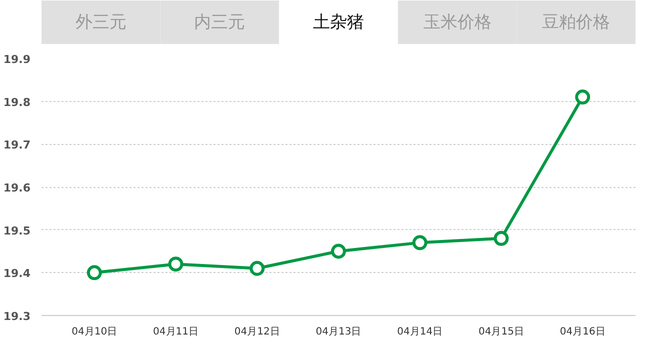 The height and width of the screenshot is (340, 655). Describe the element at coordinates (257, 332) in the screenshot. I see `x-tick-label: 04月12日` at that location.